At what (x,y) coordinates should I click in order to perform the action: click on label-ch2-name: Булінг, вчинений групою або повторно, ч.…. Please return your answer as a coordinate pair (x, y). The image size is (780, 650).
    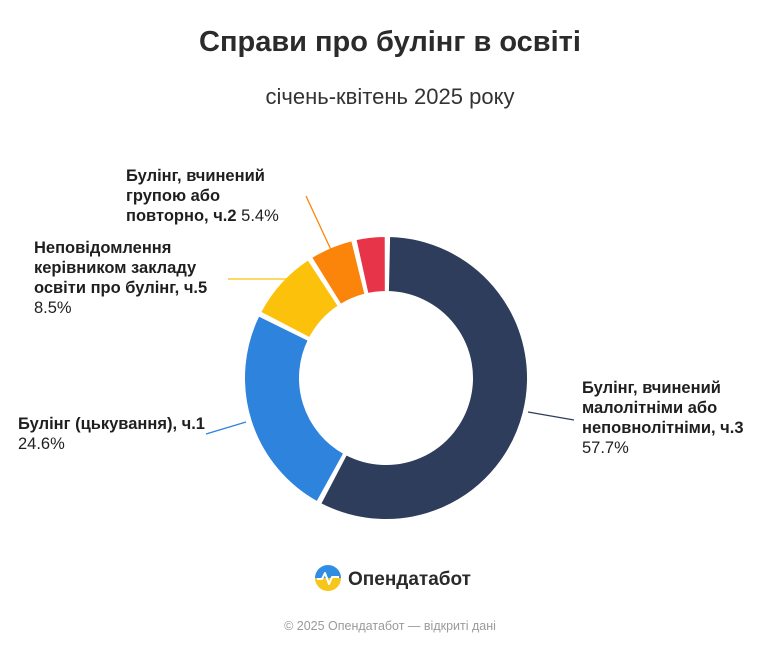
    Looking at the image, I should click on (195, 196).